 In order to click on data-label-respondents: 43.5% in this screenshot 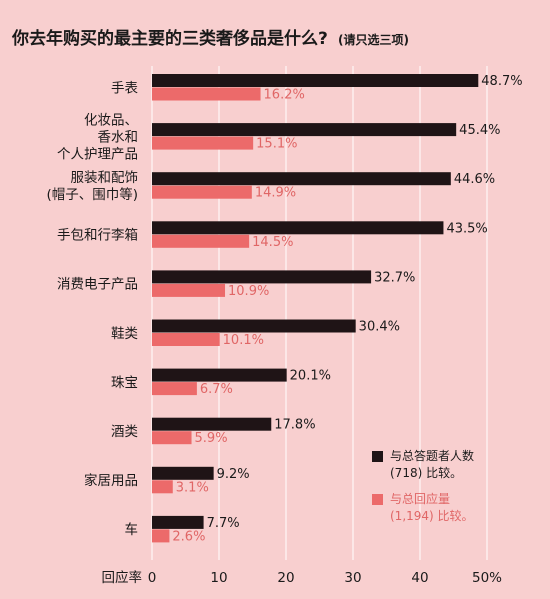, I will do `click(466, 228)`.